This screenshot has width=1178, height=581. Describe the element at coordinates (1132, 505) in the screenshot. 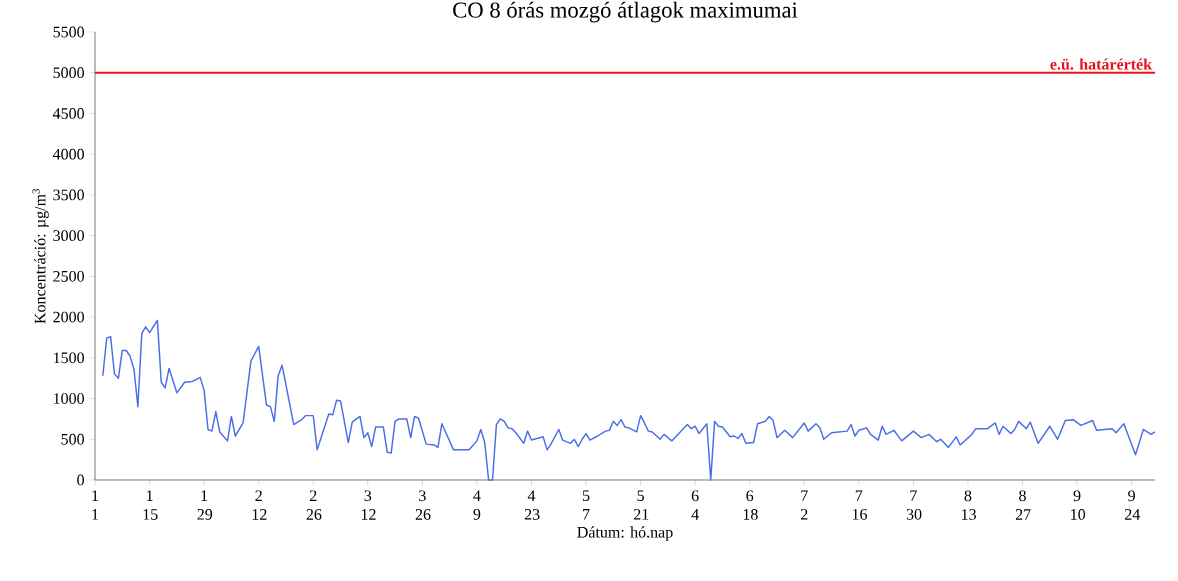

I see `x-tick-label: 9 24` at that location.